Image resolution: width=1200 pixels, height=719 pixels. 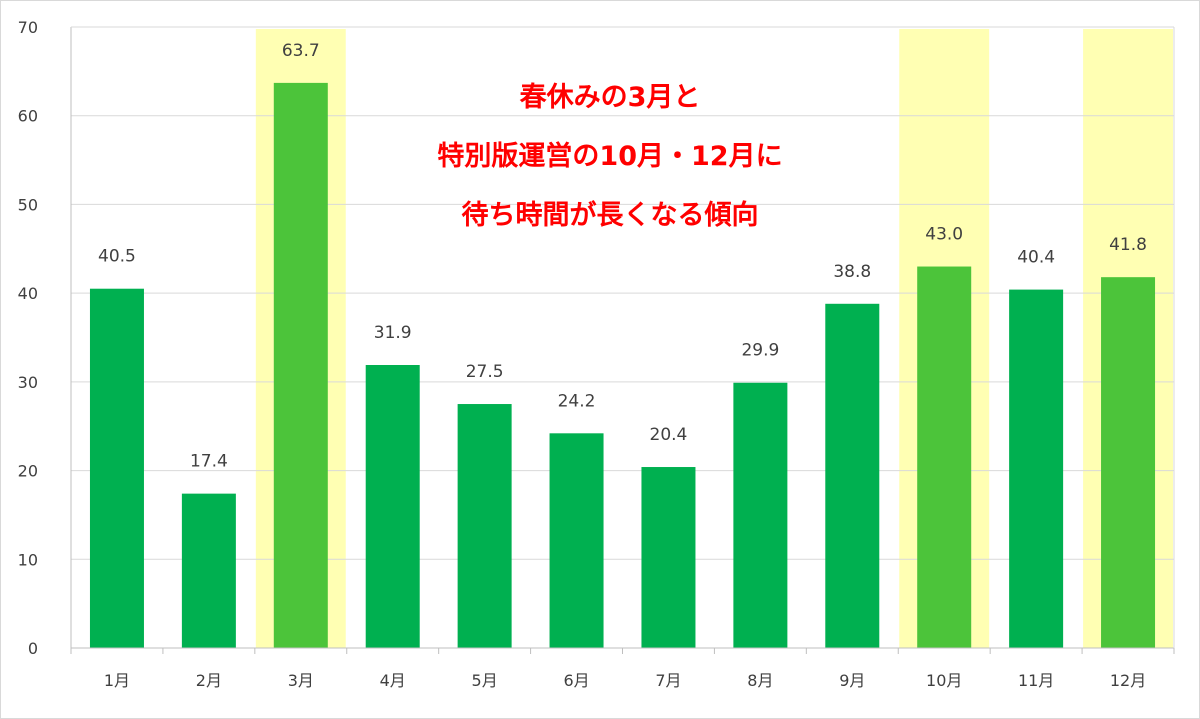 What do you see at coordinates (944, 235) in the screenshot?
I see `data-label-10: 43.0` at bounding box center [944, 235].